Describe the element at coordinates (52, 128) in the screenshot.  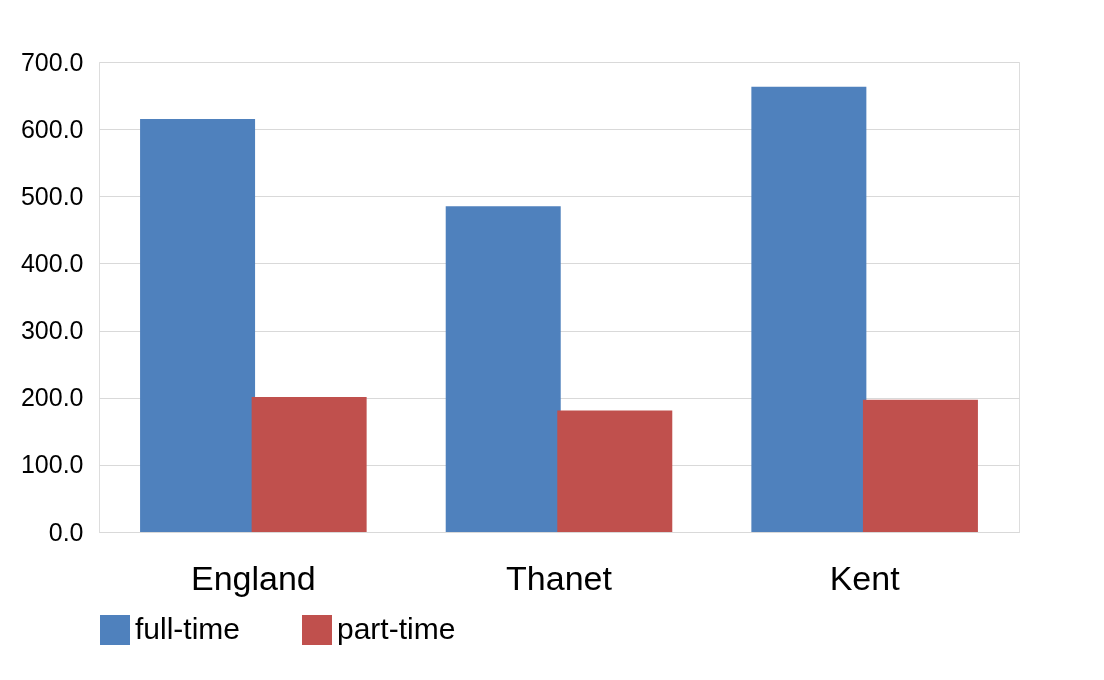
I see `y-tick-label: 600.0` at that location.